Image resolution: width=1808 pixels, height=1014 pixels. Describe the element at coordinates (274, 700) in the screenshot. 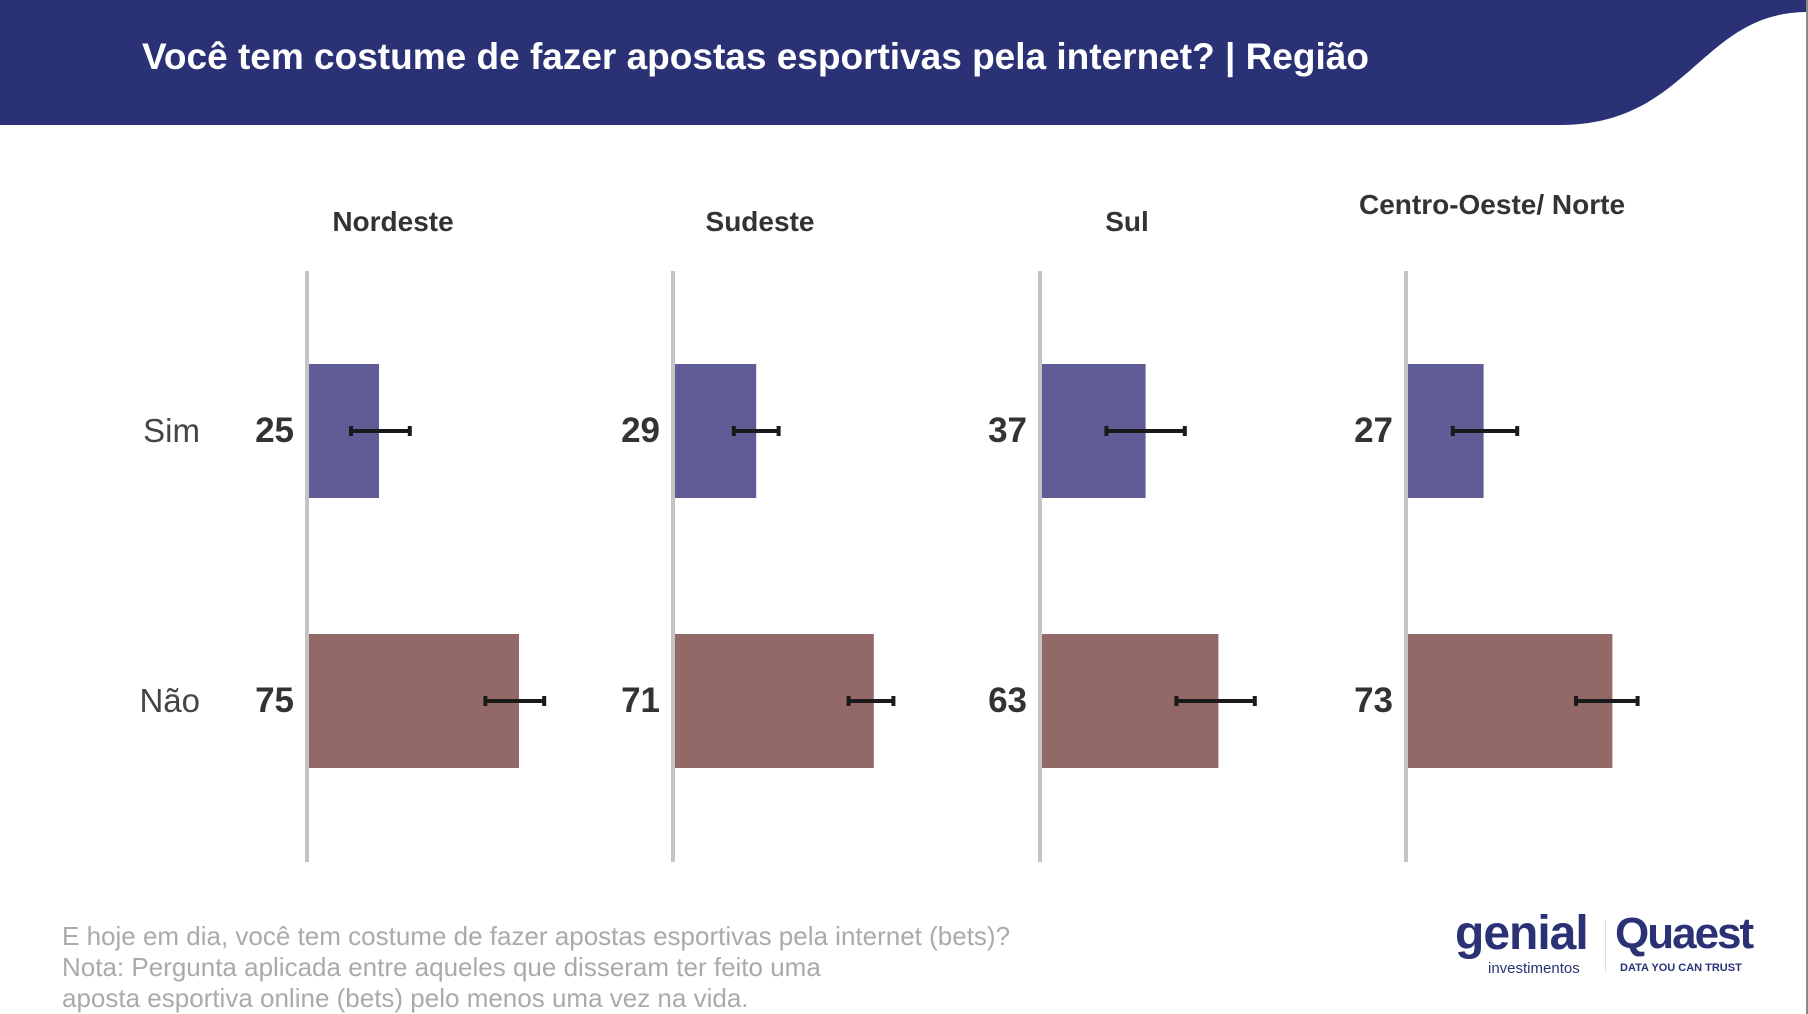

I see `value-label: 75` at that location.